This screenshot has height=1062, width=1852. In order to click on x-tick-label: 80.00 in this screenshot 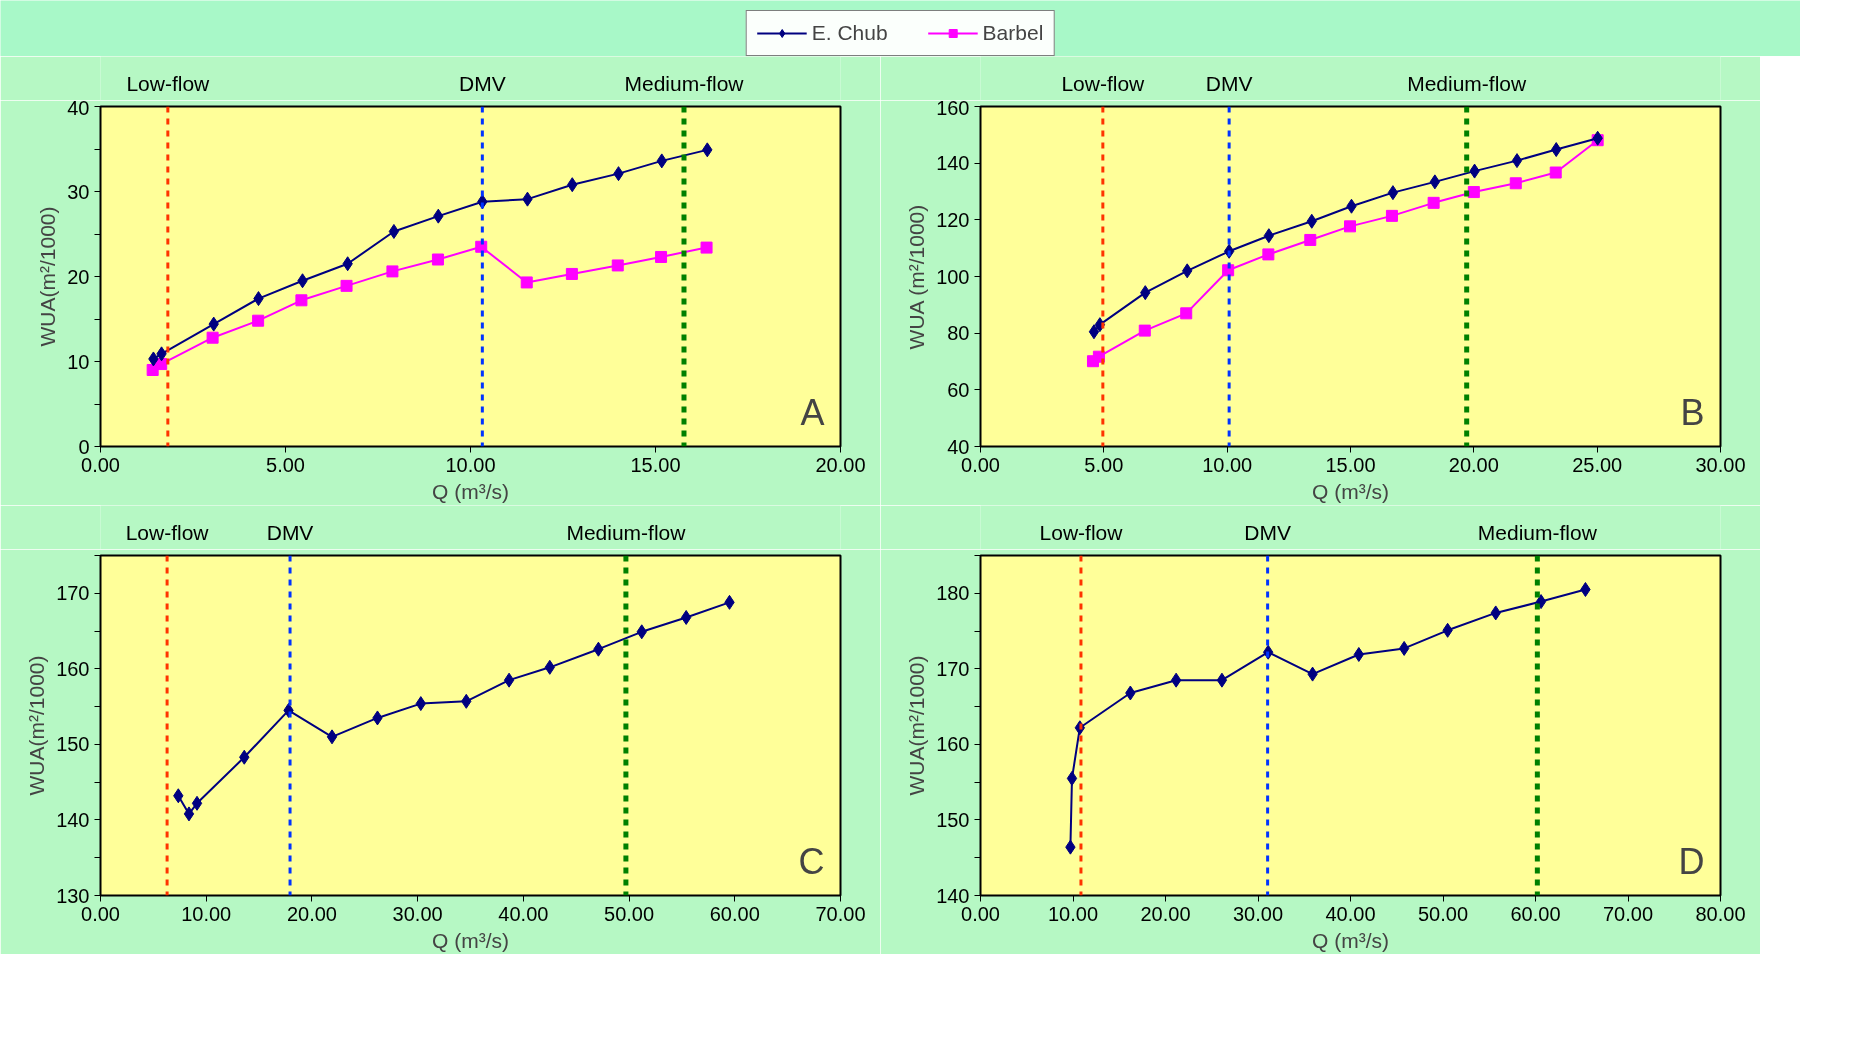, I will do `click(1720, 913)`.